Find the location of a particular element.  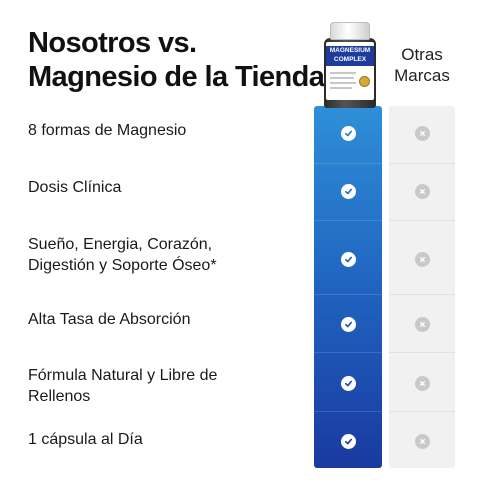

other-brands-column is located at coordinates (422, 287).